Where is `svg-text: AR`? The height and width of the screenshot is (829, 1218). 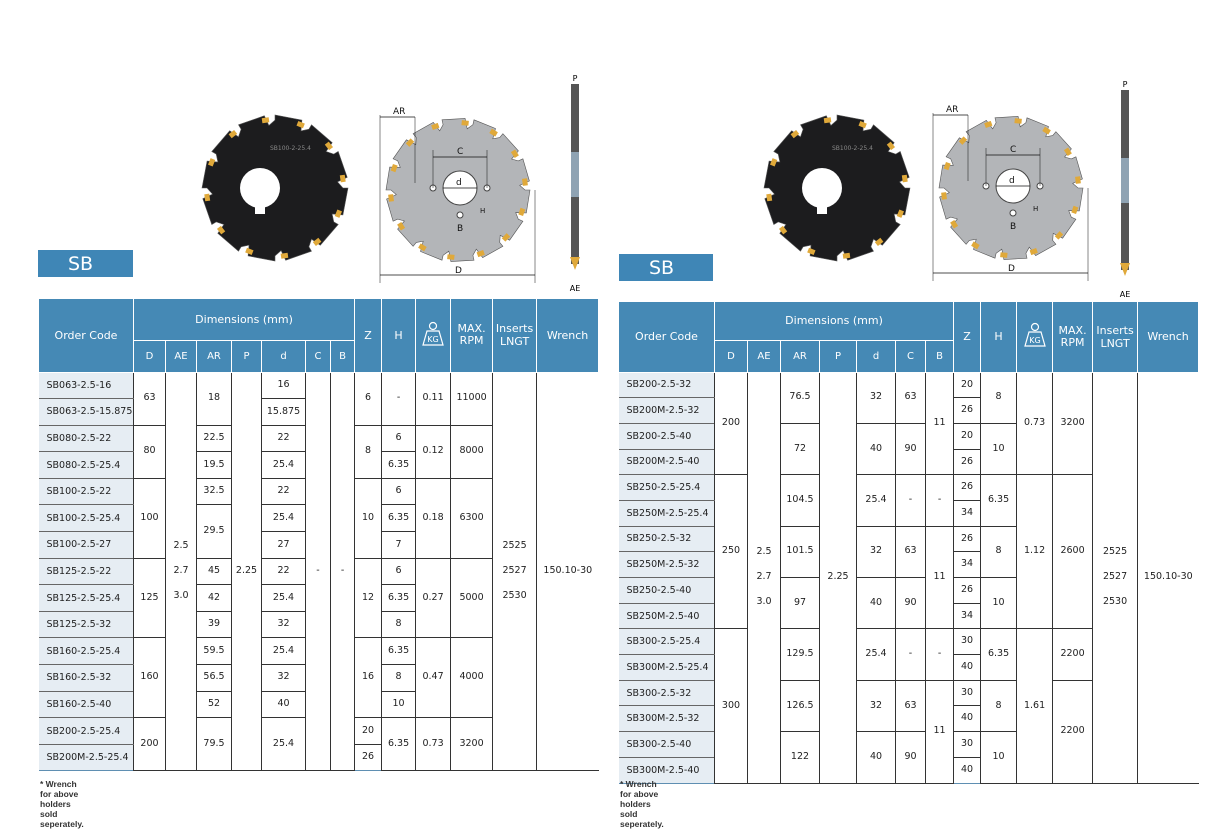
svg-text: AR is located at coordinates (399, 112).